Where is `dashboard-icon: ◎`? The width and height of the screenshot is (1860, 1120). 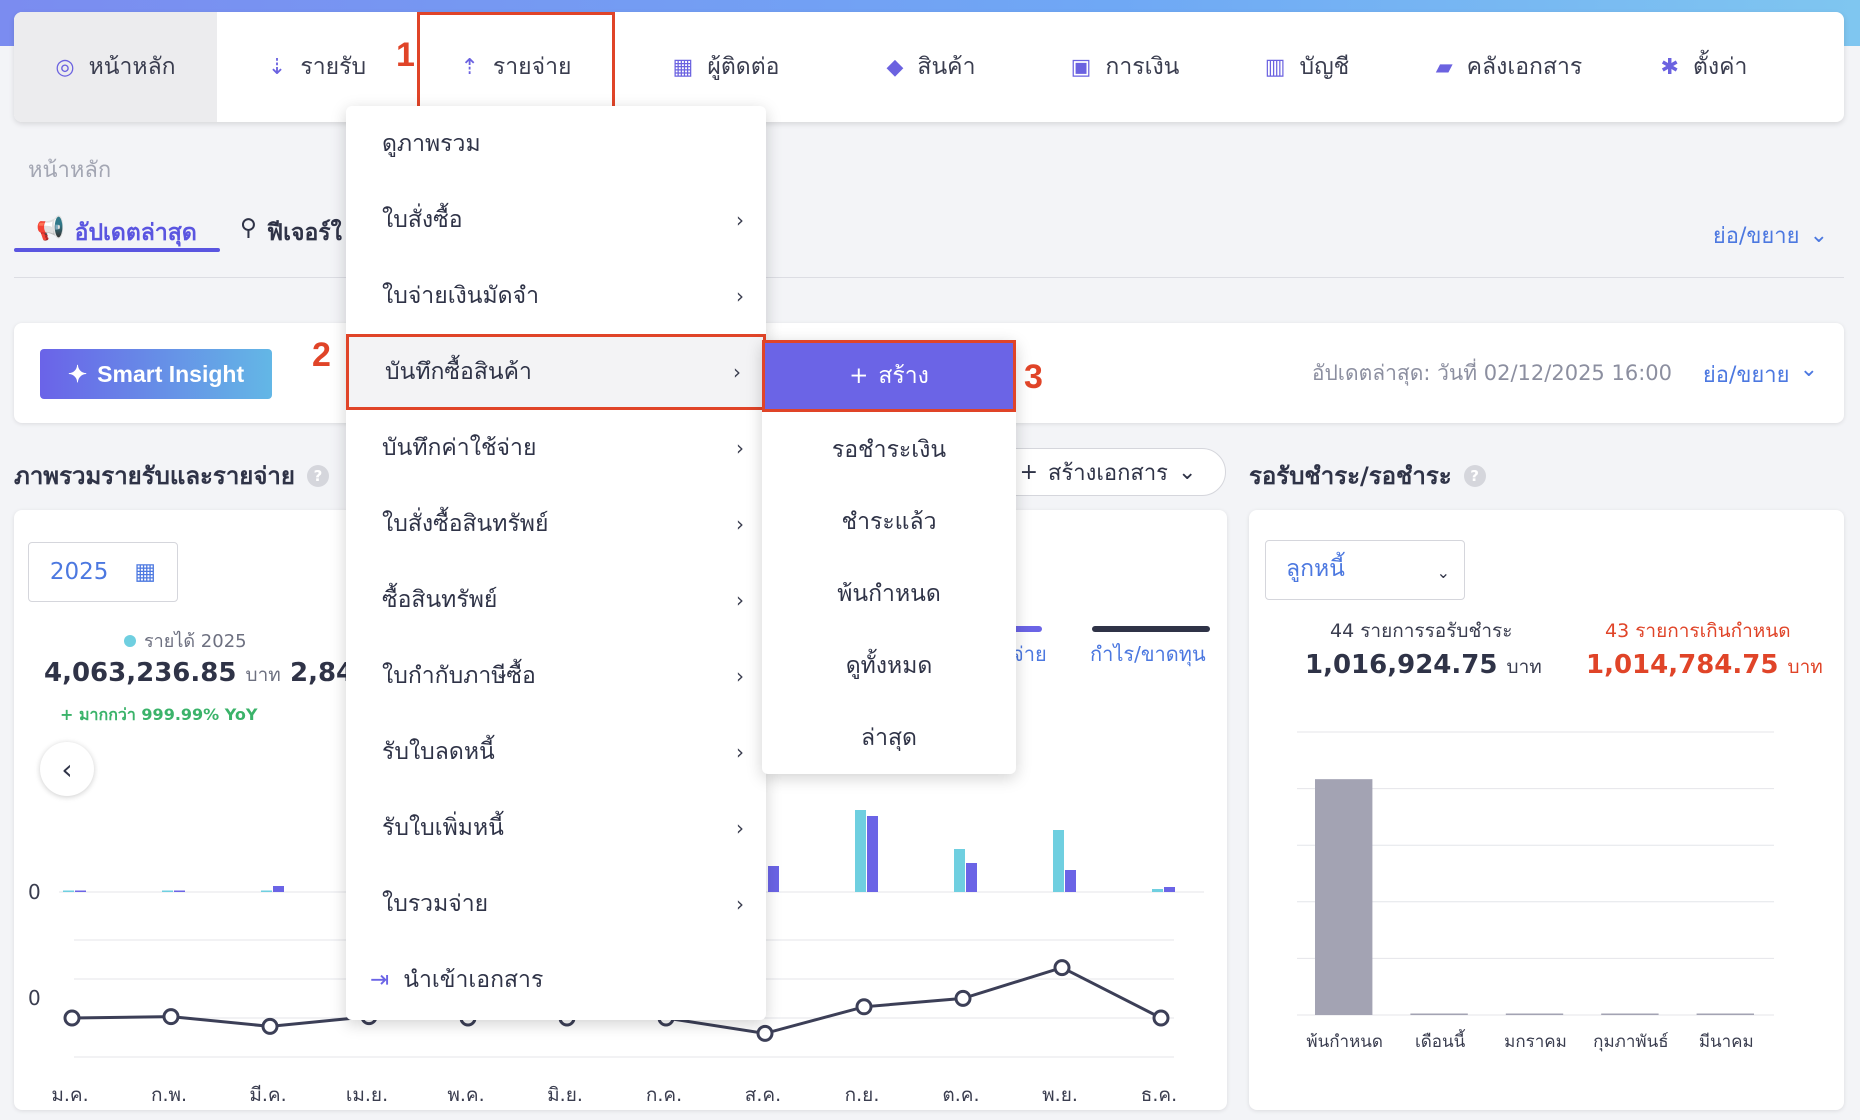 dashboard-icon: ◎ is located at coordinates (65, 67).